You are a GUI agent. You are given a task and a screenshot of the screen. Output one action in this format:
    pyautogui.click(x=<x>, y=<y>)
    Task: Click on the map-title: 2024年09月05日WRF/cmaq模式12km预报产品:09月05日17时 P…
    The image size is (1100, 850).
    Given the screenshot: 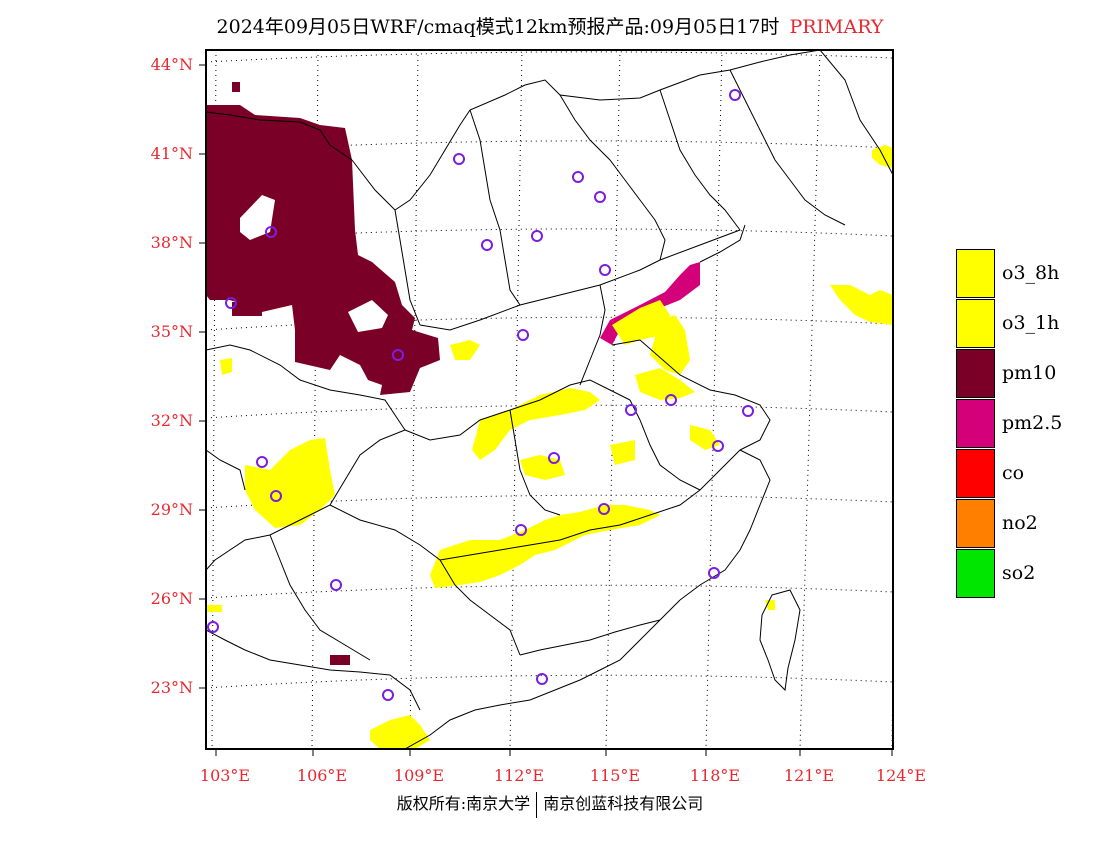 What is the action you would take?
    pyautogui.click(x=550, y=25)
    